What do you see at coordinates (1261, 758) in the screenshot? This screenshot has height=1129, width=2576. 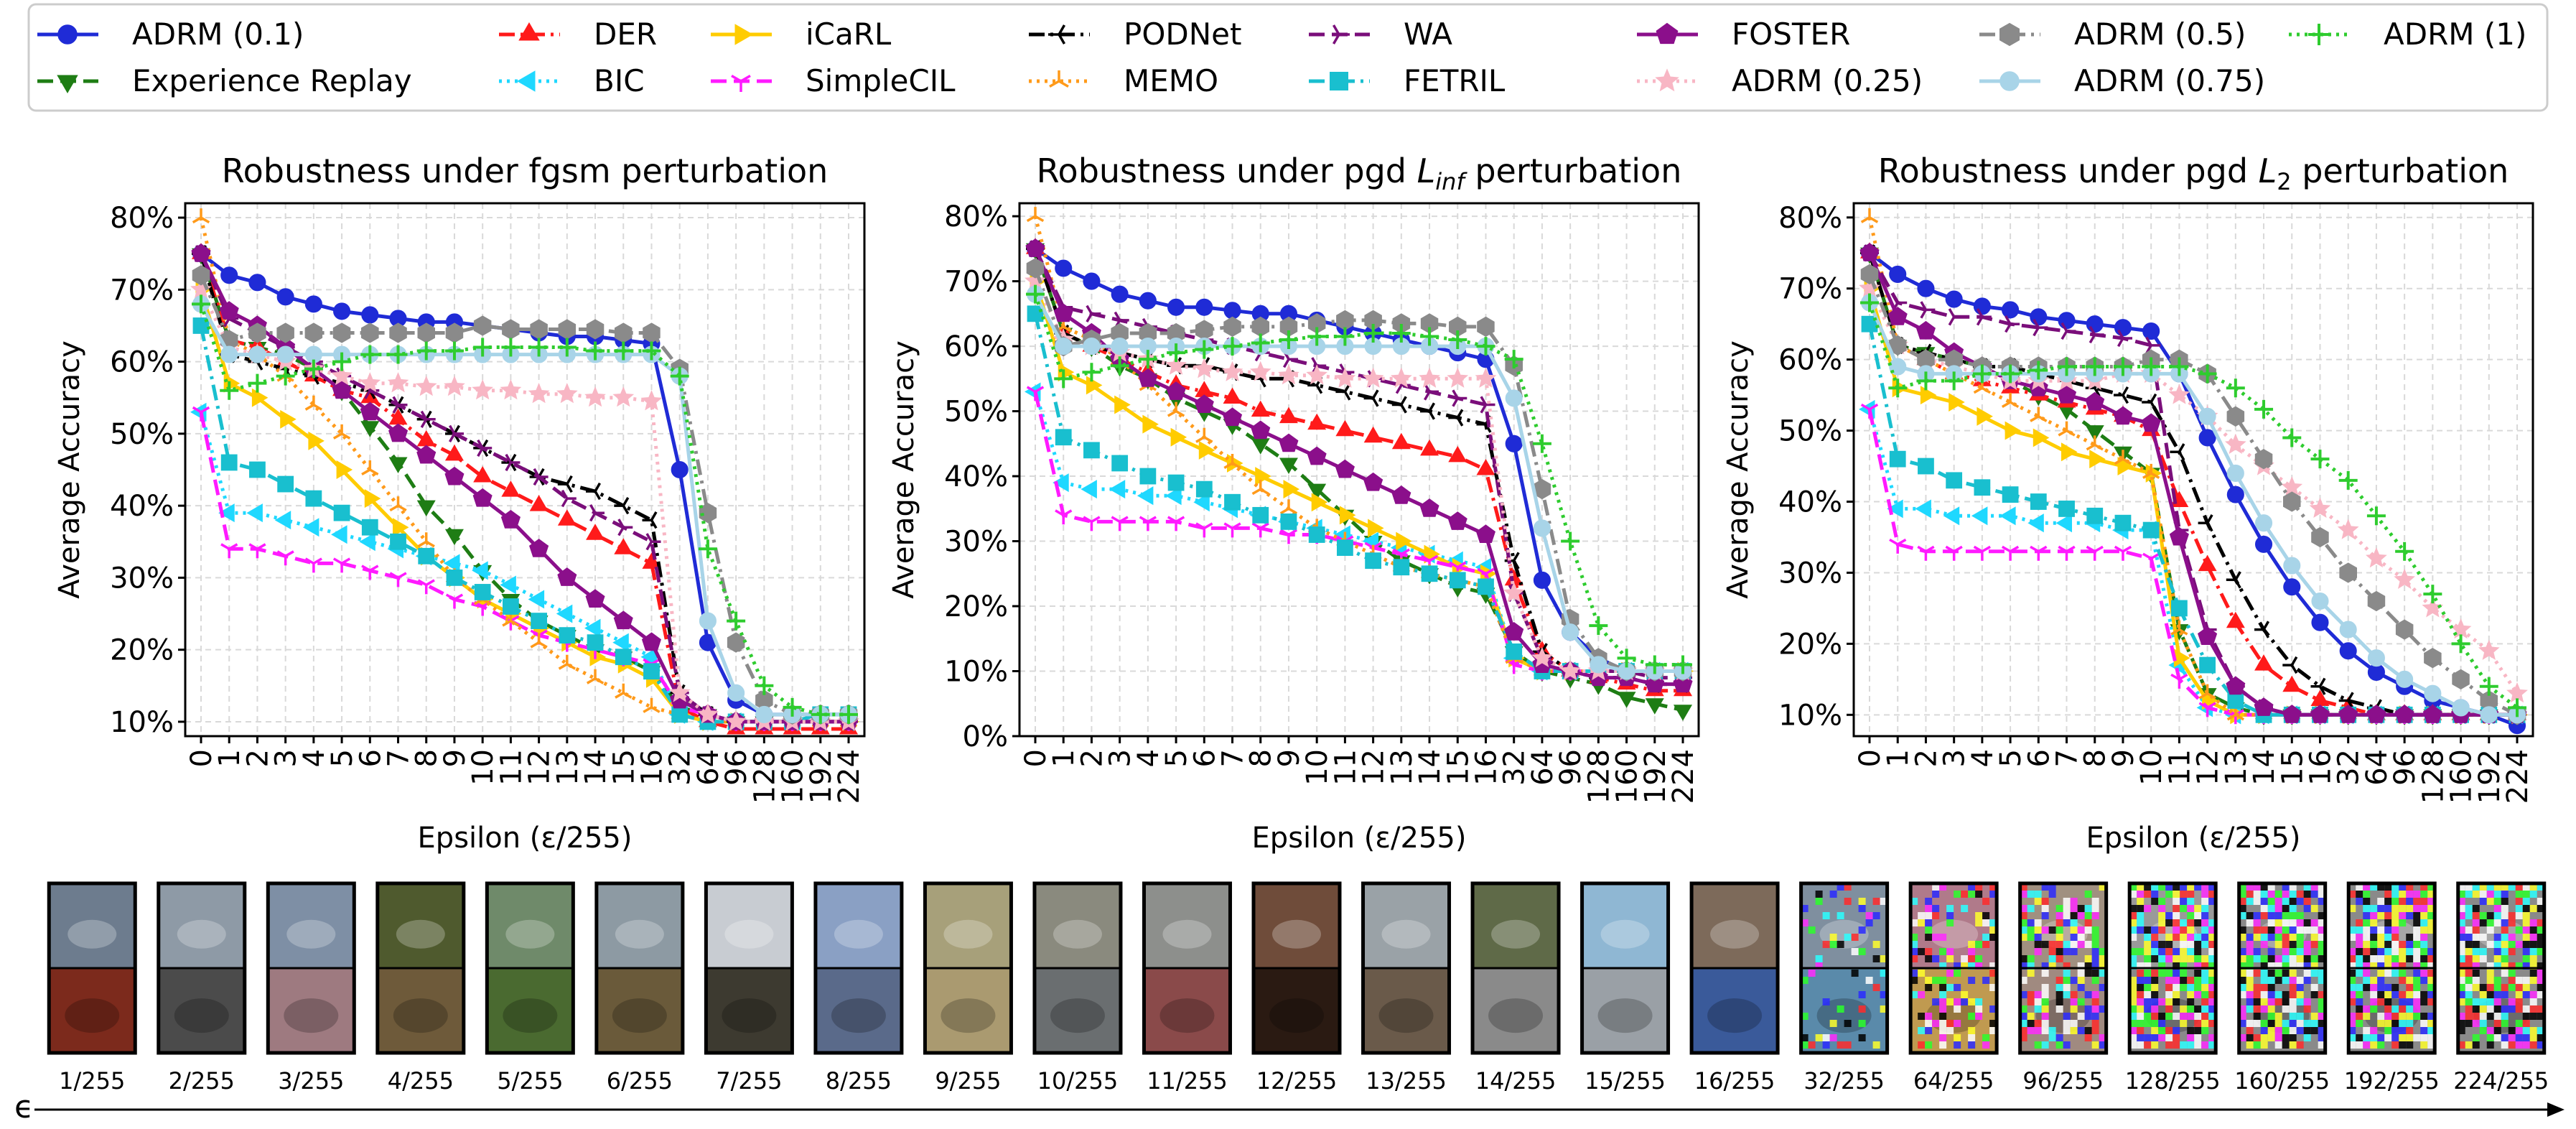 I see `x-tick-label: 8` at bounding box center [1261, 758].